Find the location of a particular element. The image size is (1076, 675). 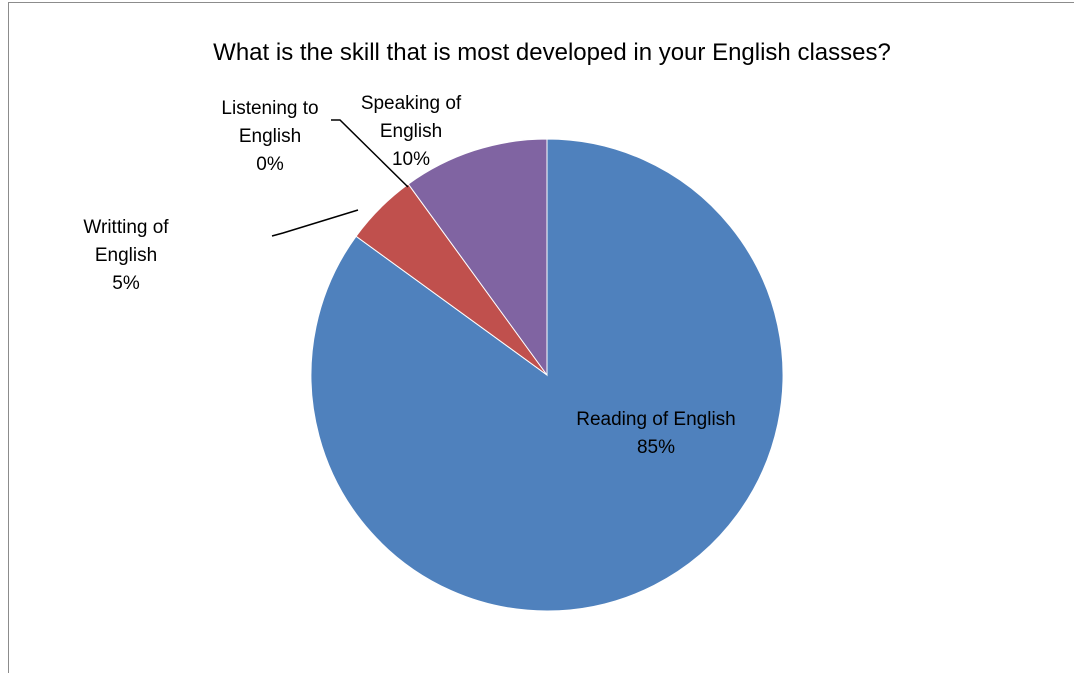

leader-line-writting-of-english is located at coordinates (315, 223).